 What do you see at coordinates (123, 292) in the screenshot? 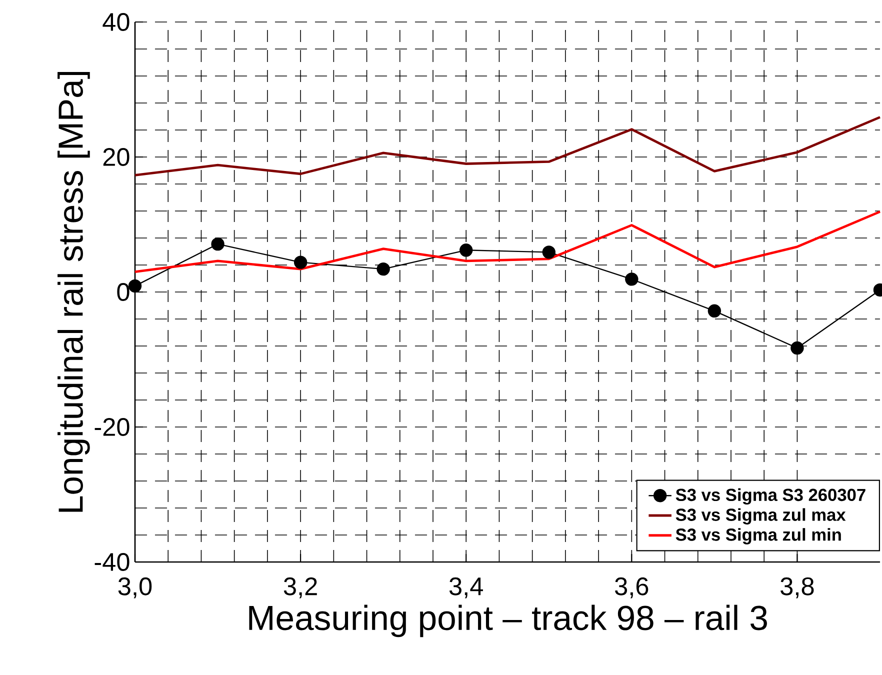
I see `y-tick-label: 0` at bounding box center [123, 292].